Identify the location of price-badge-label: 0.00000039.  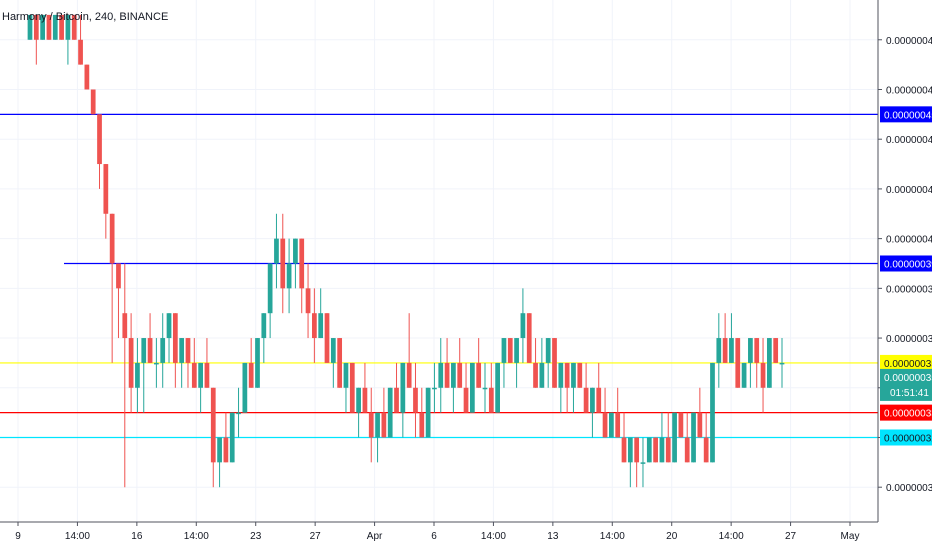
(908, 264).